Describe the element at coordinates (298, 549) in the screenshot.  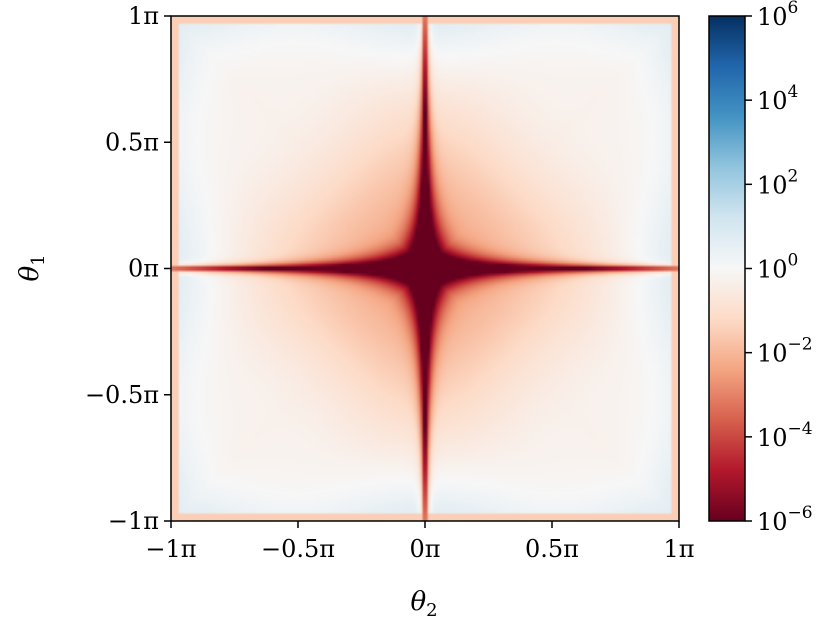
I see `x-tick-label: −0.5π` at that location.